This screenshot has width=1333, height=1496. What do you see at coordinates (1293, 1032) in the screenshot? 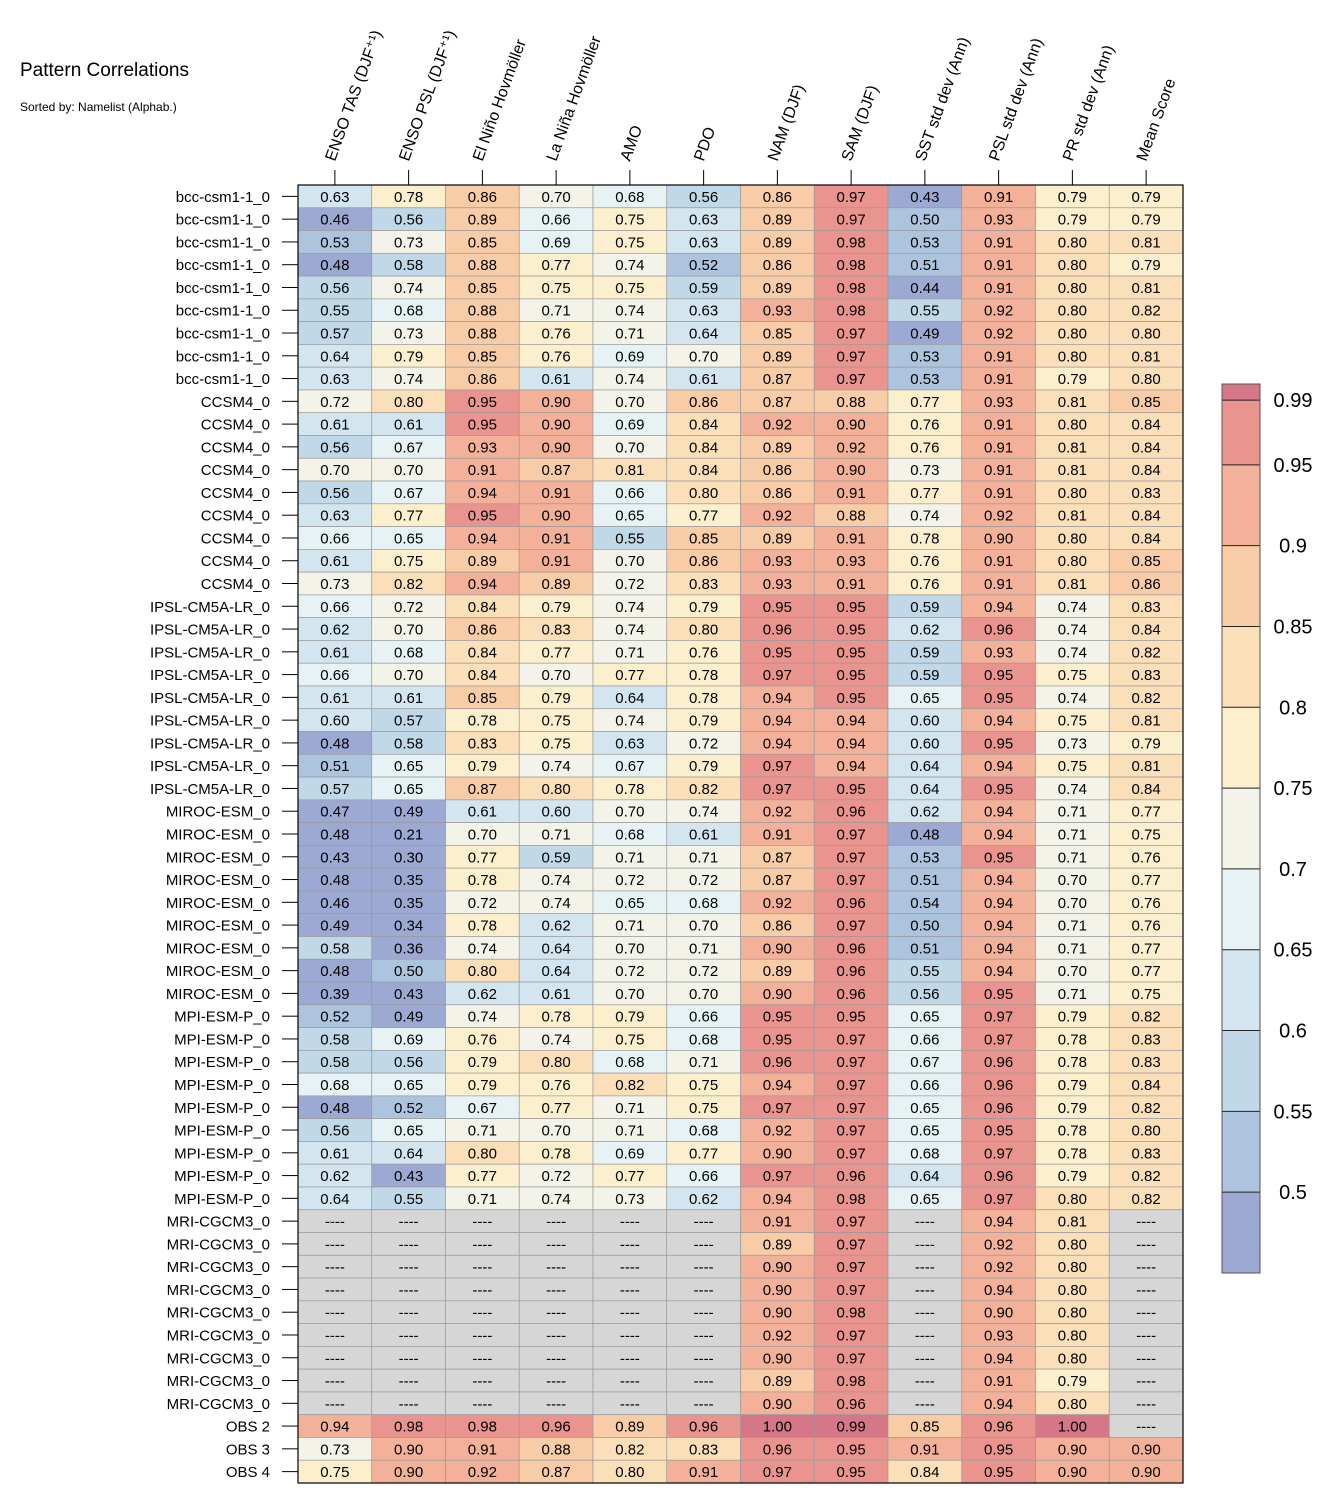
I see `colorbar-tick-label: 0.6` at bounding box center [1293, 1032].